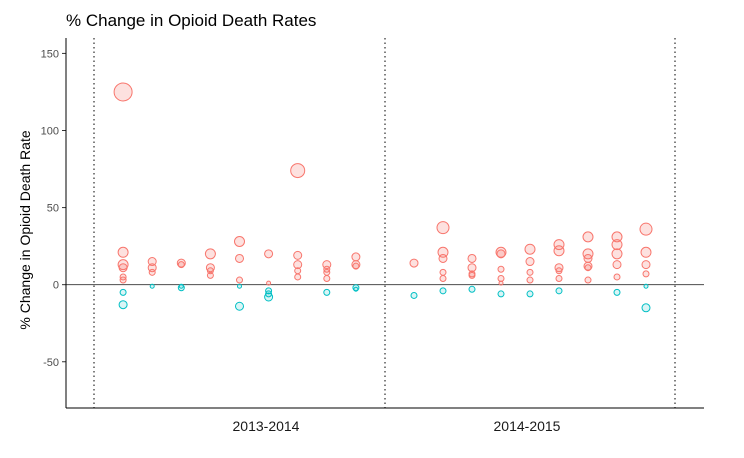 The height and width of the screenshot is (458, 744). I want to click on y-tick-label-0: 0, so click(56, 286).